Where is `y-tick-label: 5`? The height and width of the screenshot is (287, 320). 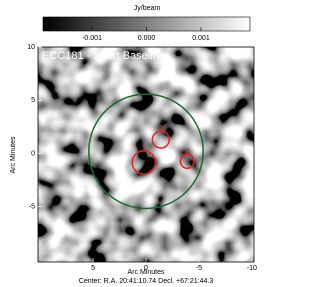 y-tick-label: 5 is located at coordinates (33, 100).